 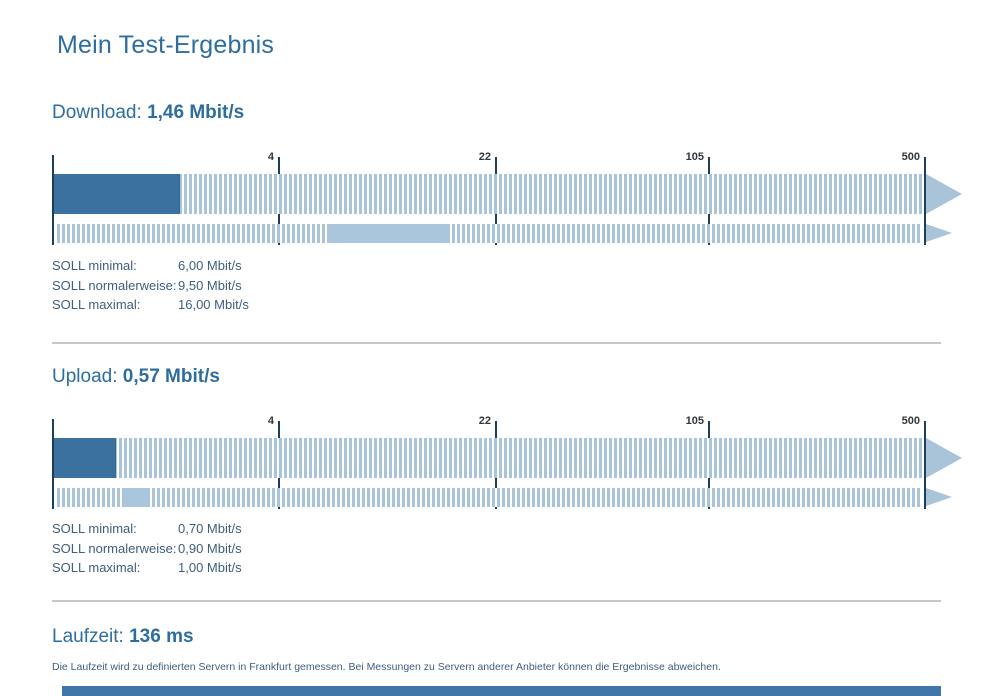 What do you see at coordinates (944, 194) in the screenshot?
I see `download-scale-arrow-icon` at bounding box center [944, 194].